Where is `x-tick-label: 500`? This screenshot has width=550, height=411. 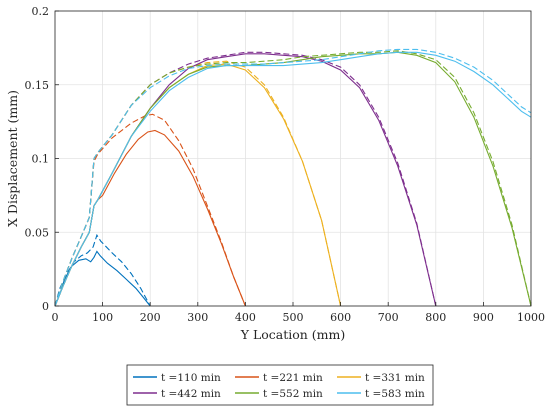
x-tick-label: 500 is located at coordinates (293, 317).